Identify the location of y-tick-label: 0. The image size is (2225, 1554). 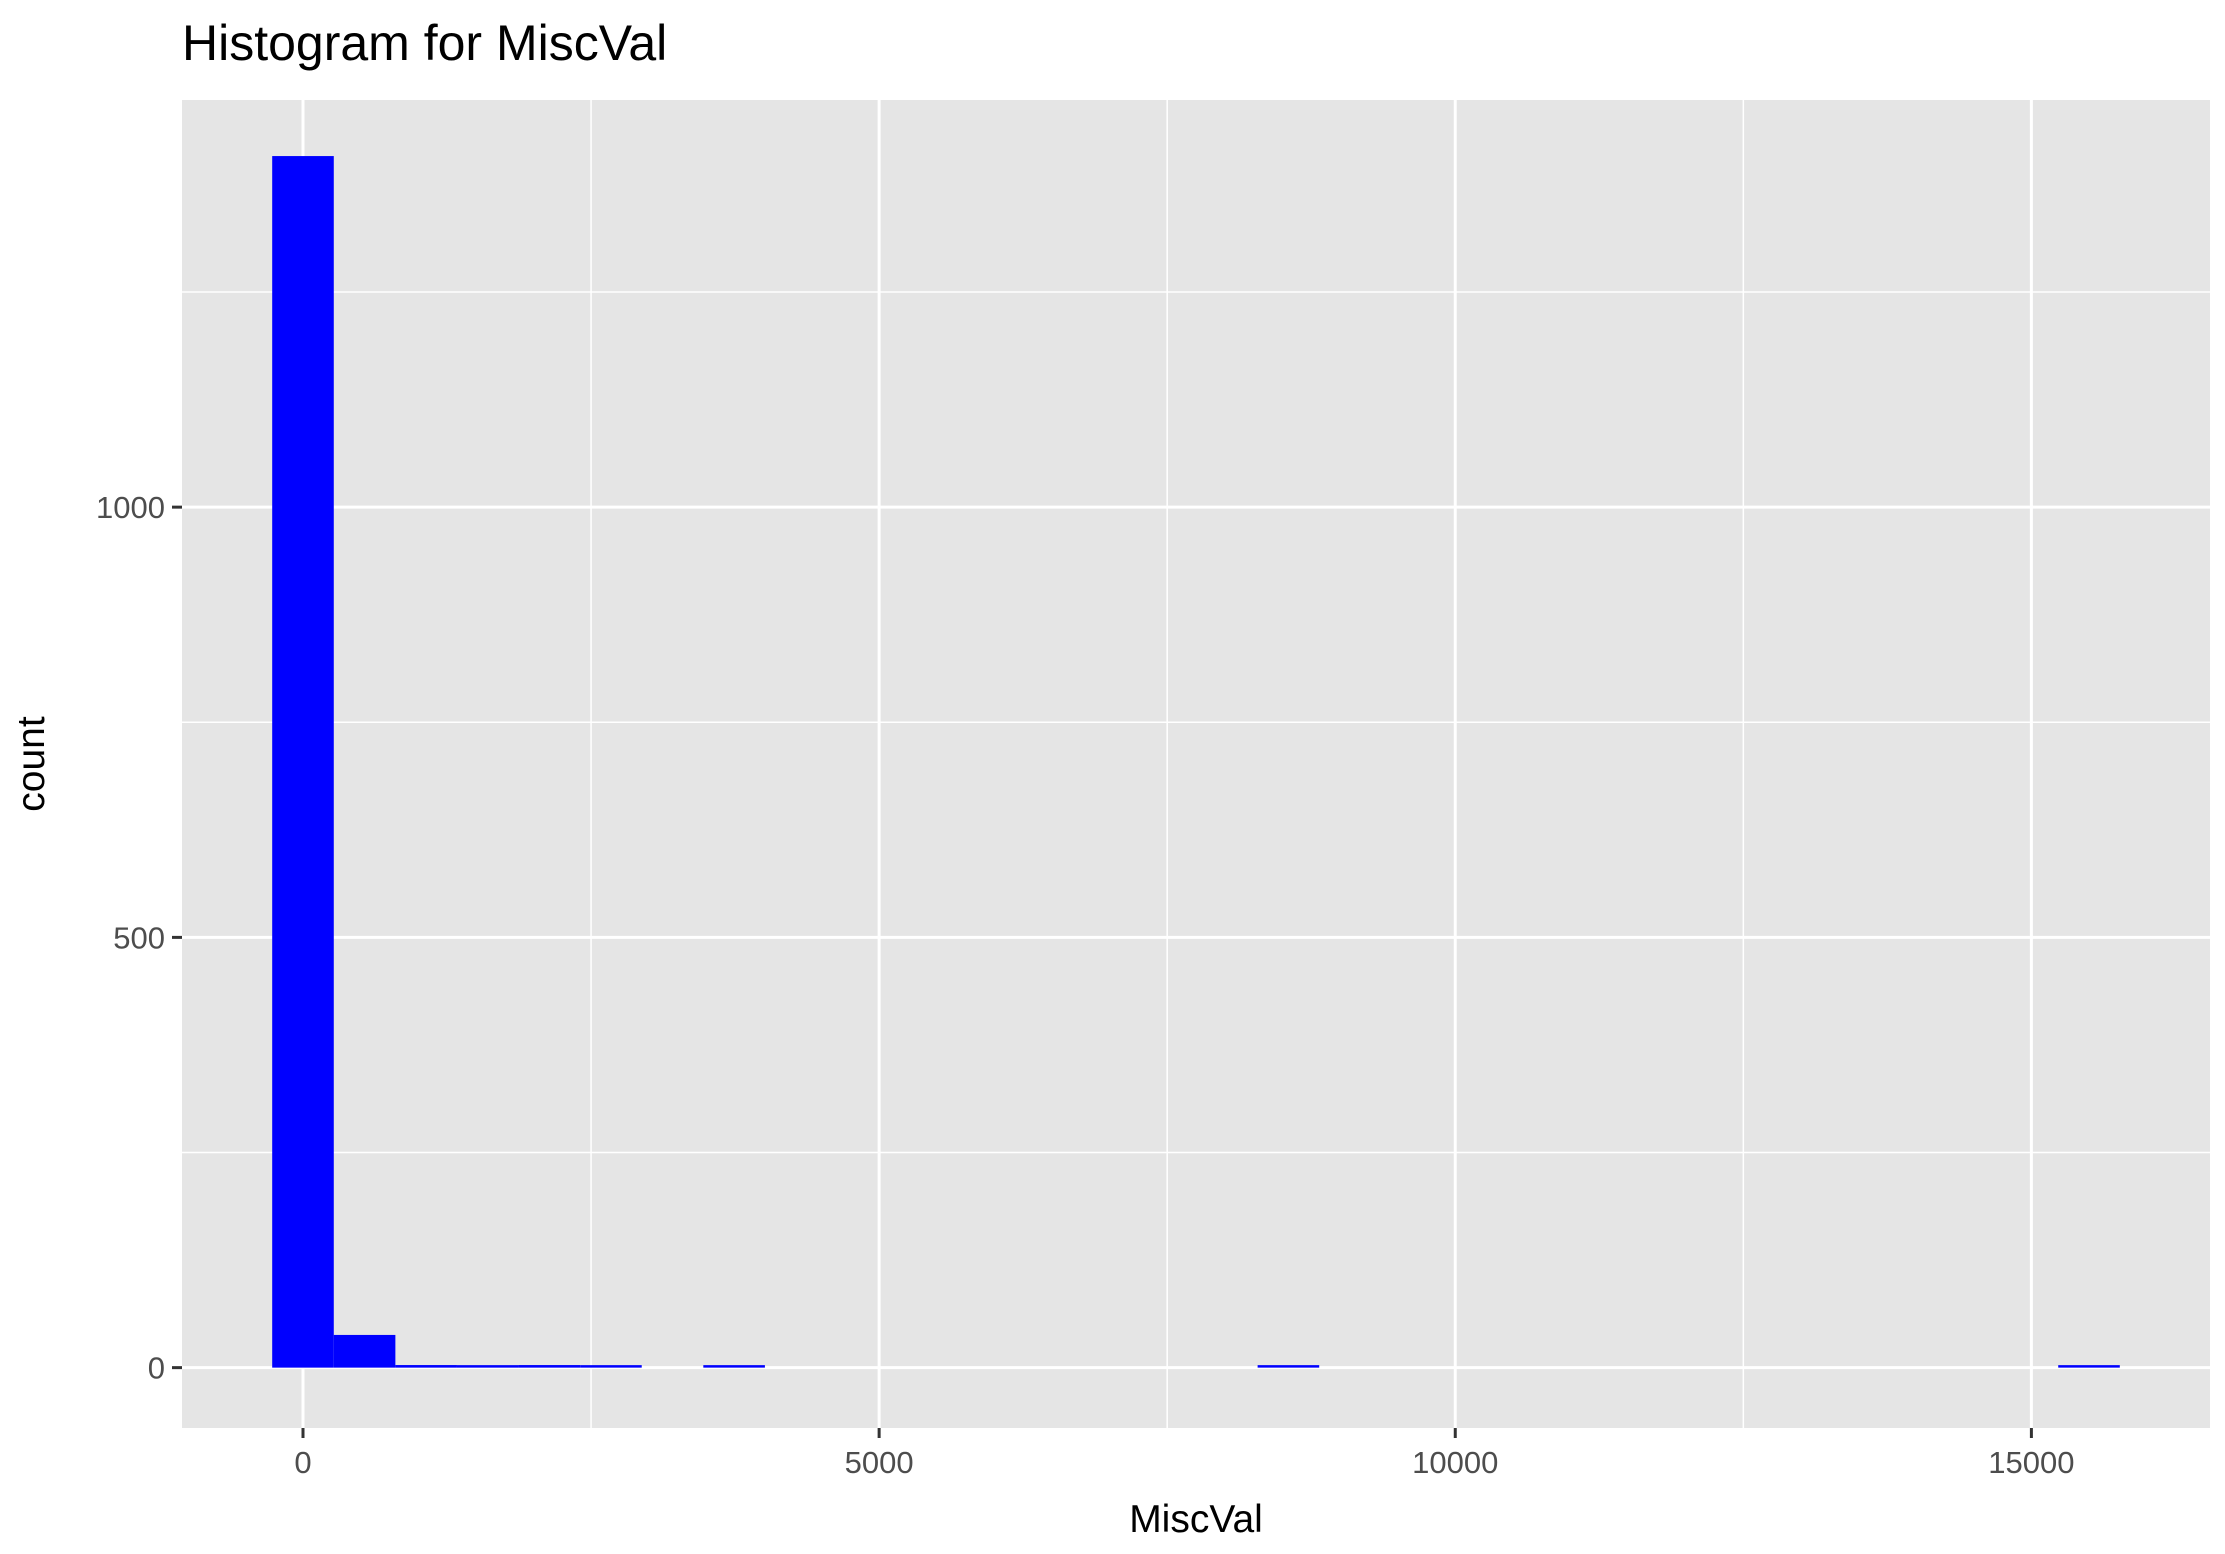
(156, 1368).